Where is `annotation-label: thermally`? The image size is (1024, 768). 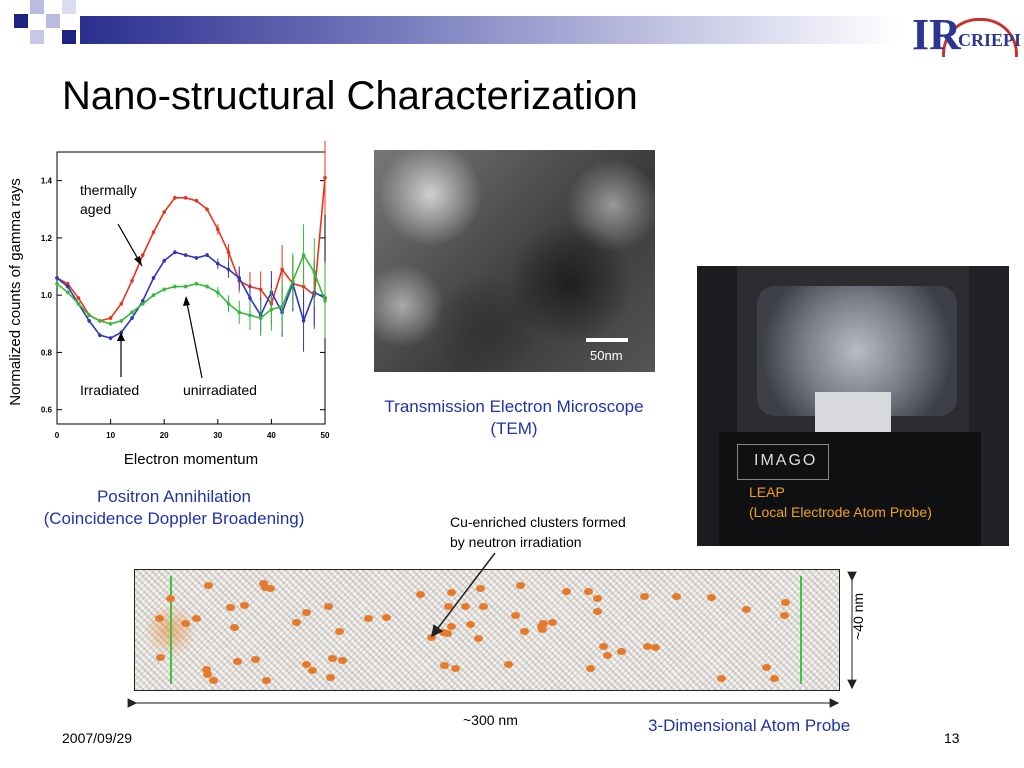
annotation-label: thermally is located at coordinates (108, 190).